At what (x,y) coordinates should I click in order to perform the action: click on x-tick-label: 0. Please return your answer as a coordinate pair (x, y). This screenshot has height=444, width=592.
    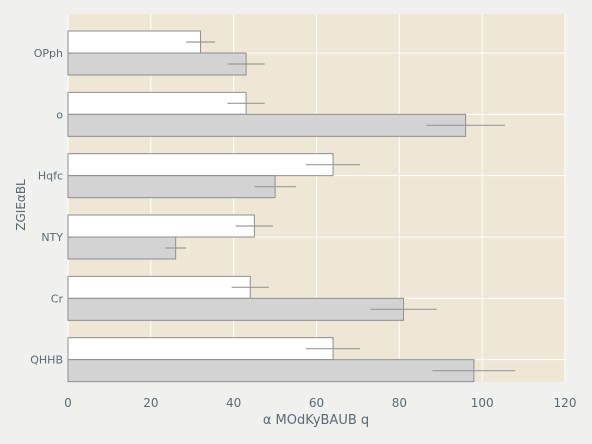
    Looking at the image, I should click on (68, 403).